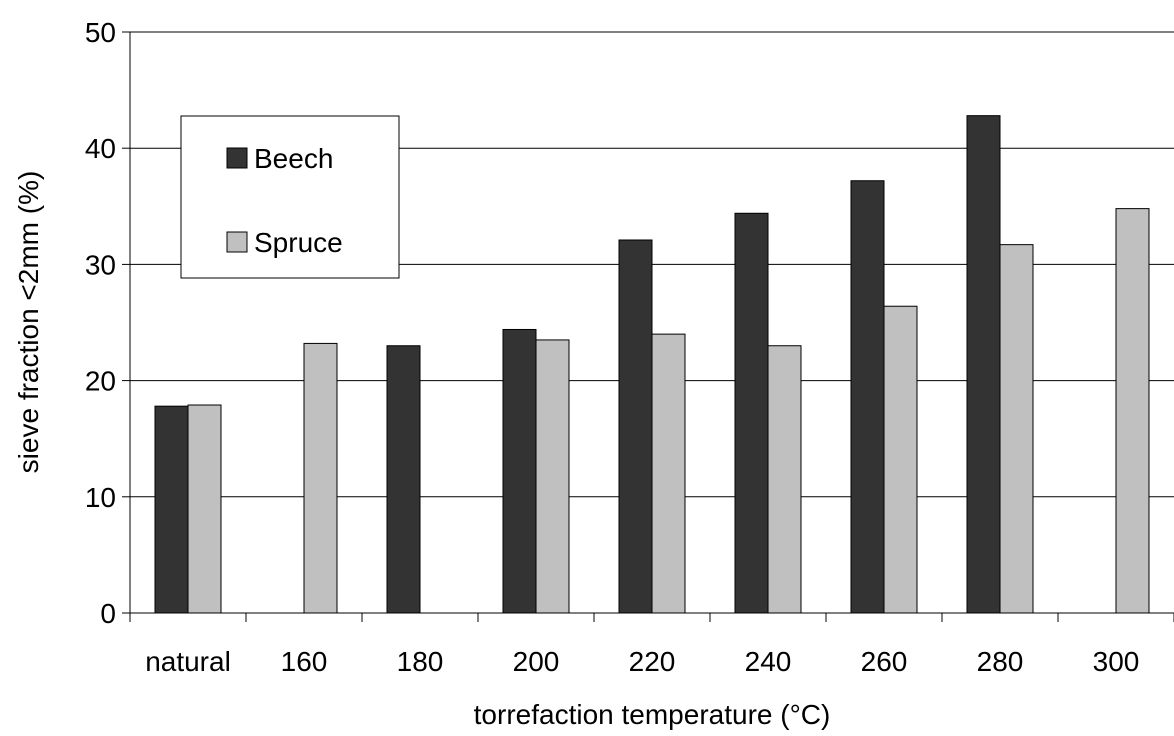 This screenshot has height=736, width=1174. I want to click on x-tick-label: 280, so click(1000, 661).